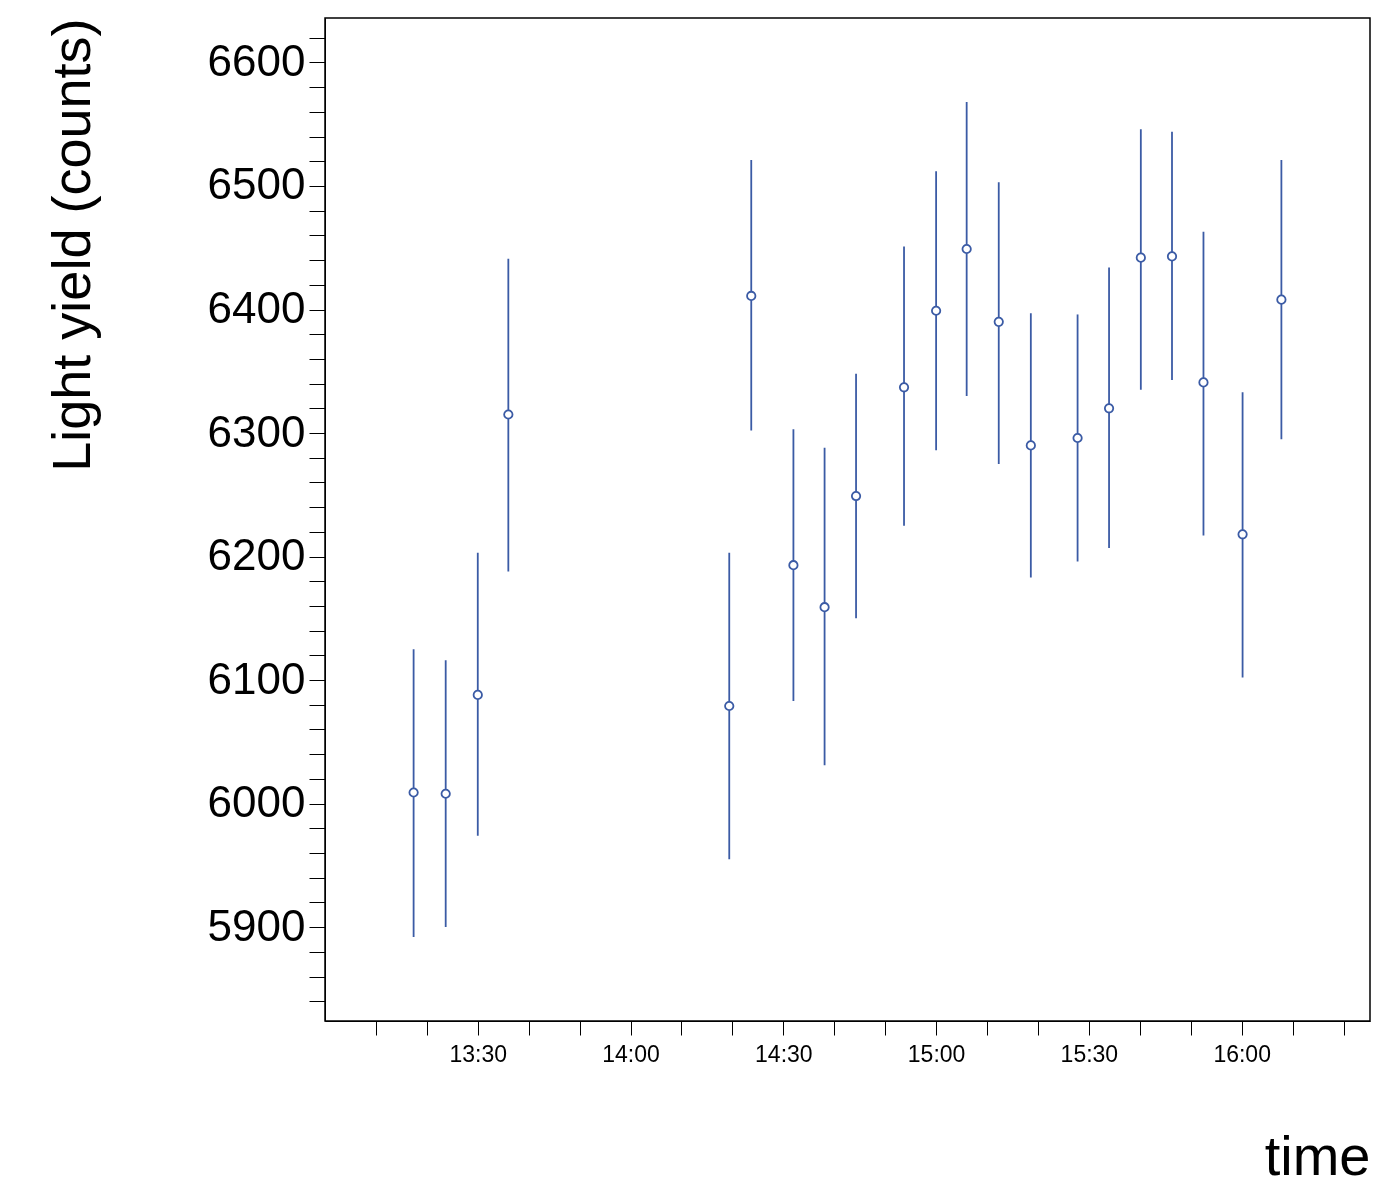 The image size is (1374, 1194). I want to click on x-tick-label: 15:30, so click(1089, 1053).